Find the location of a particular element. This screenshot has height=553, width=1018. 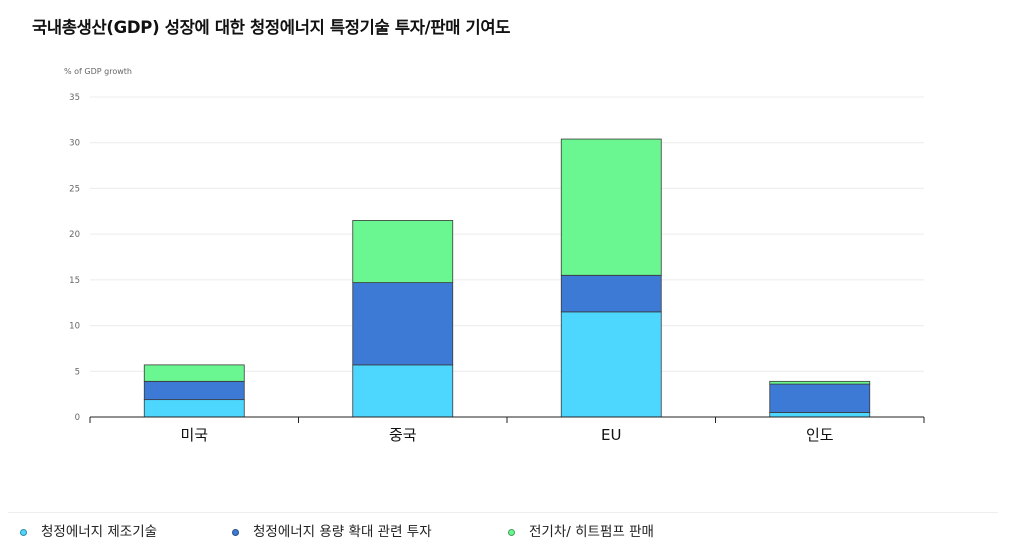

y-tick-label: 30 is located at coordinates (74, 144).